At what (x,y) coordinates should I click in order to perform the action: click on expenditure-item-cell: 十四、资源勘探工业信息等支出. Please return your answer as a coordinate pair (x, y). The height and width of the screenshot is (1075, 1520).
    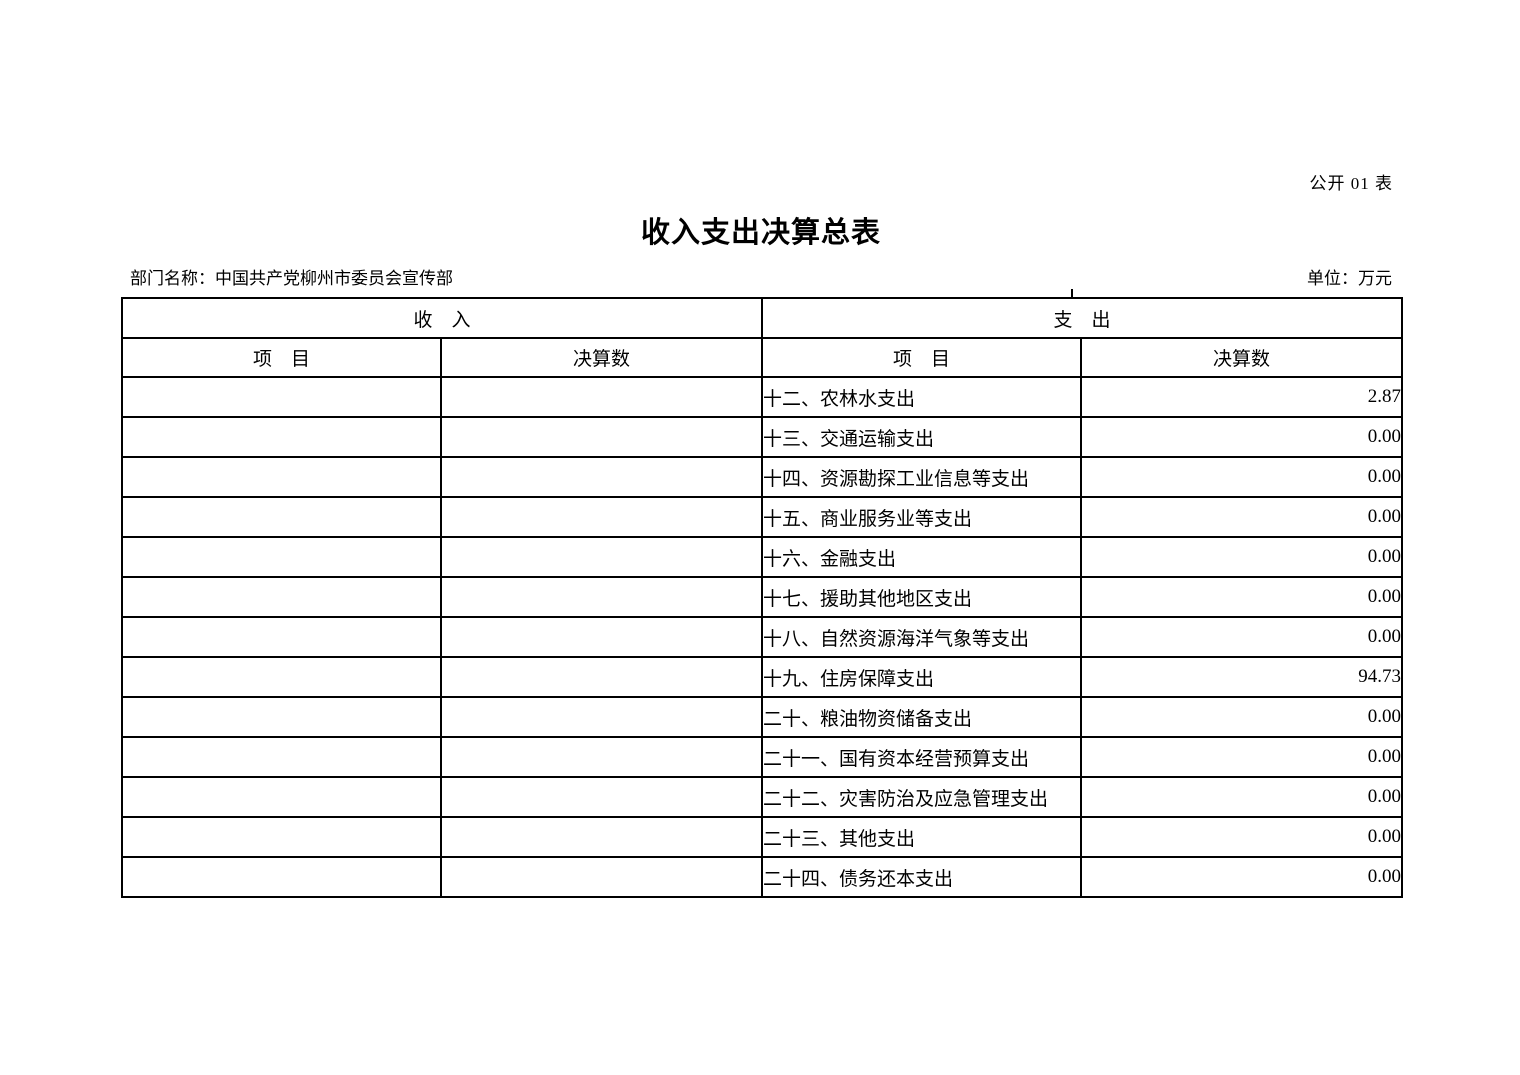
    Looking at the image, I should click on (922, 477).